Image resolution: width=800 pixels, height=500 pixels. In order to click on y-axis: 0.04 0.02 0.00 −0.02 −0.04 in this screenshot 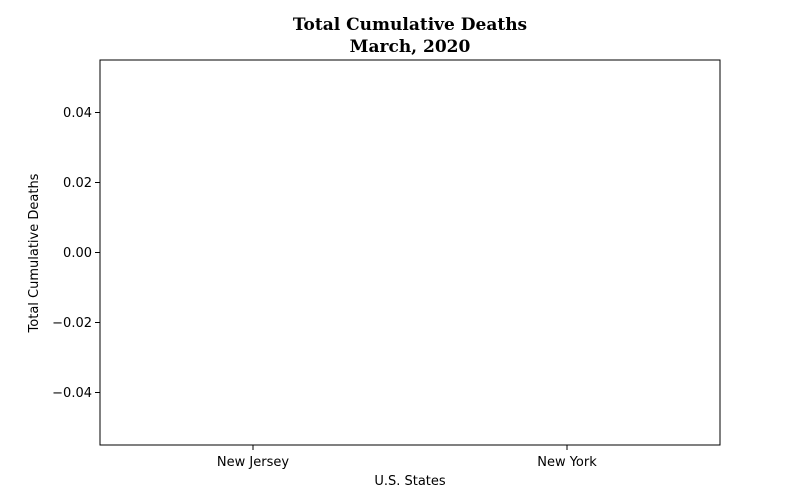, I will do `click(76, 253)`.